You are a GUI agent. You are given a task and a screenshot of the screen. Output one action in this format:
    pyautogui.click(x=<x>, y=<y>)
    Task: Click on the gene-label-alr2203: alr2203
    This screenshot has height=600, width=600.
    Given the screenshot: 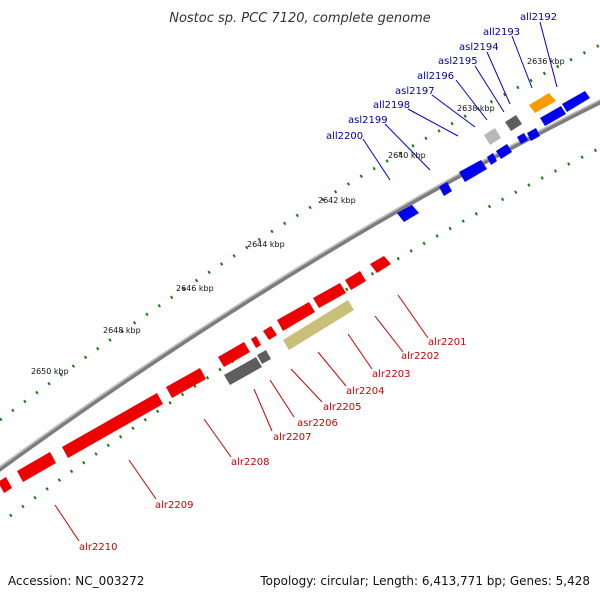 What is the action you would take?
    pyautogui.click(x=391, y=374)
    